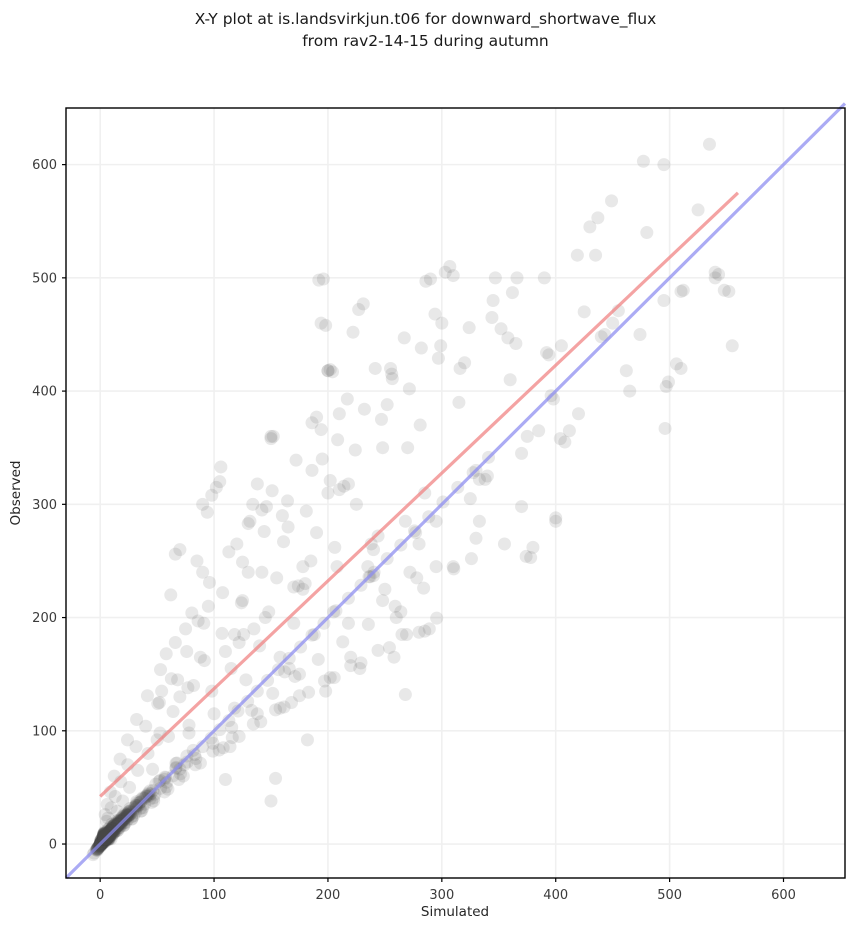  I want to click on x-tick-label: 600, so click(783, 895).